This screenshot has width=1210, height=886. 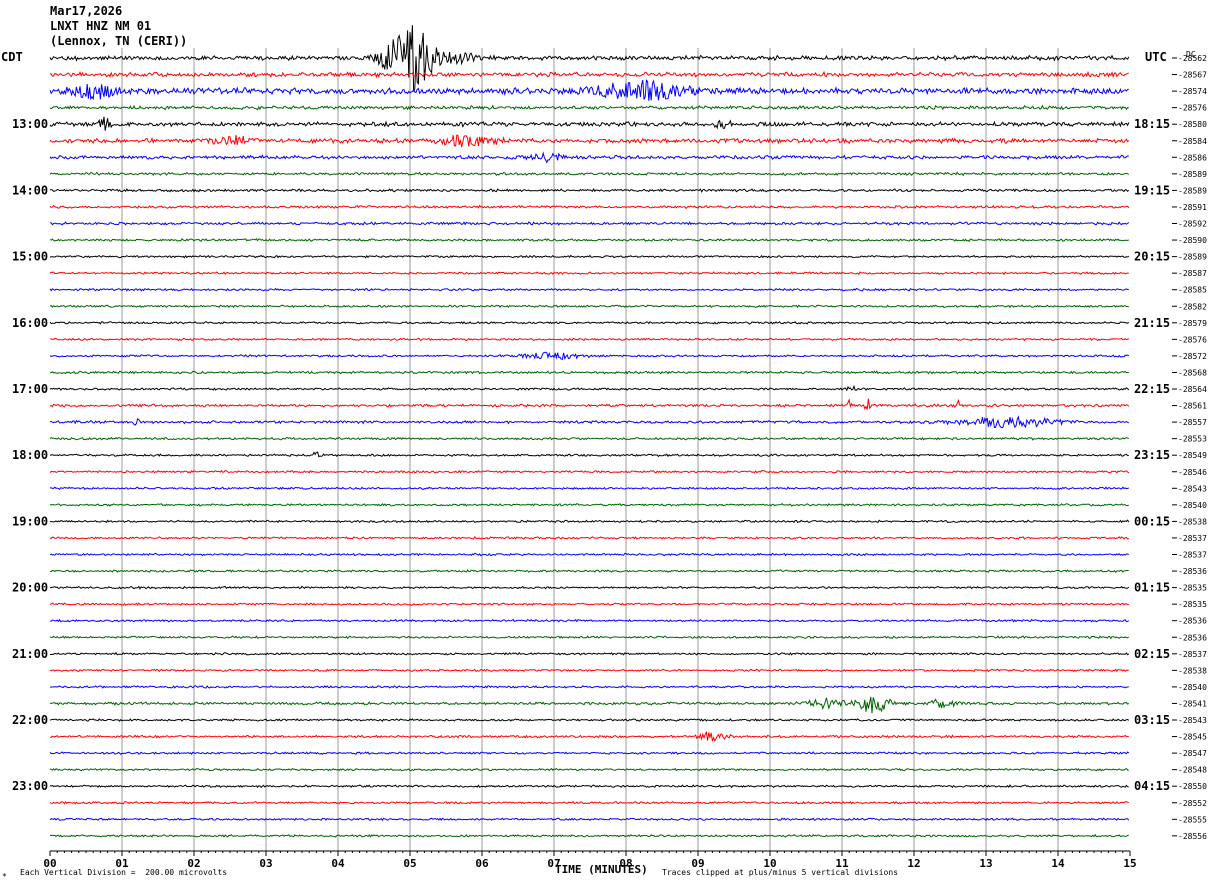 I want to click on x-tick-label: 09, so click(x=697, y=863).